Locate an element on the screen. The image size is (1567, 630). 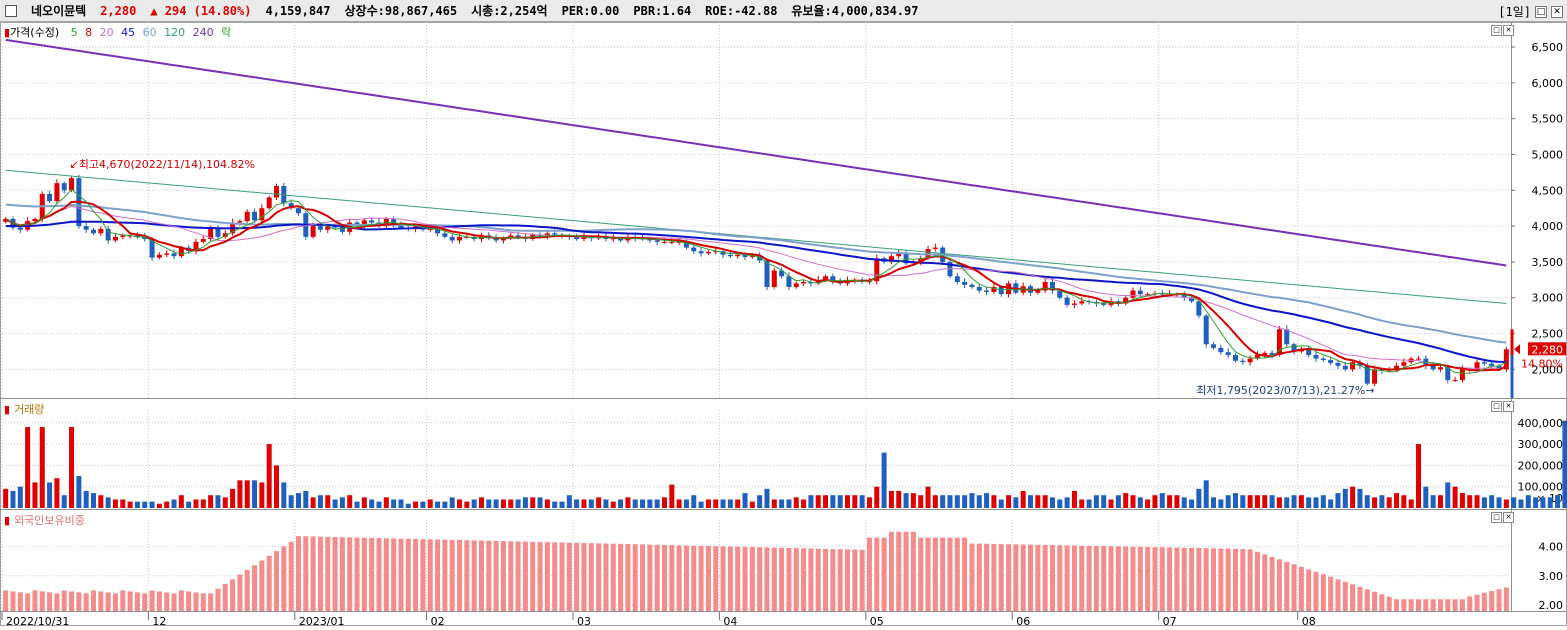
legend-ma20: 20 is located at coordinates (106, 32).